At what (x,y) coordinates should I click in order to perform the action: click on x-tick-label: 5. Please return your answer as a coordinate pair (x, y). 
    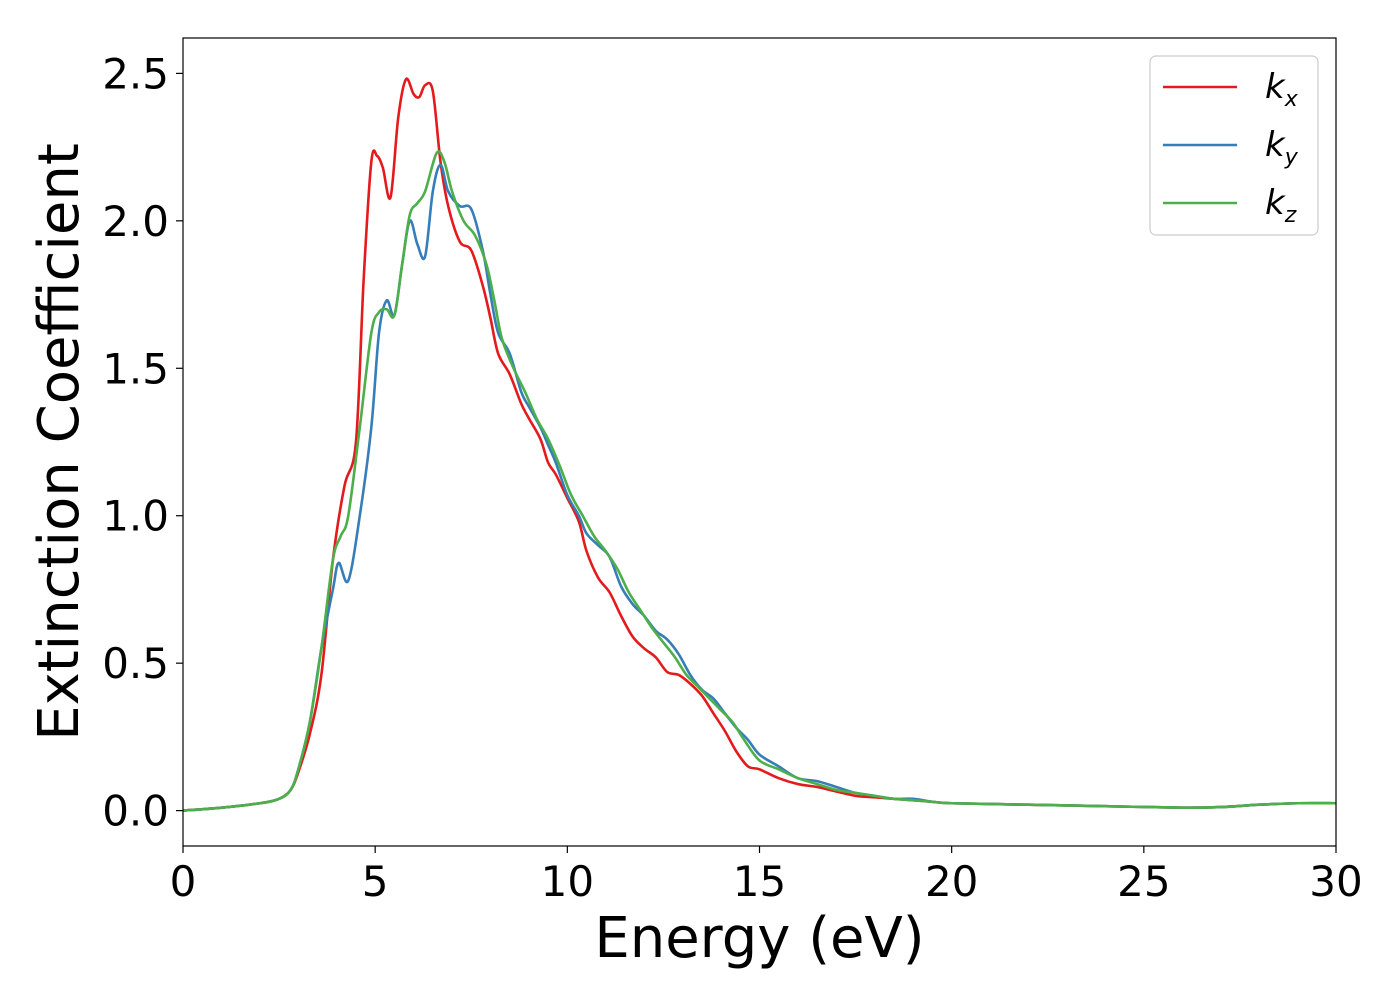
    Looking at the image, I should click on (375, 881).